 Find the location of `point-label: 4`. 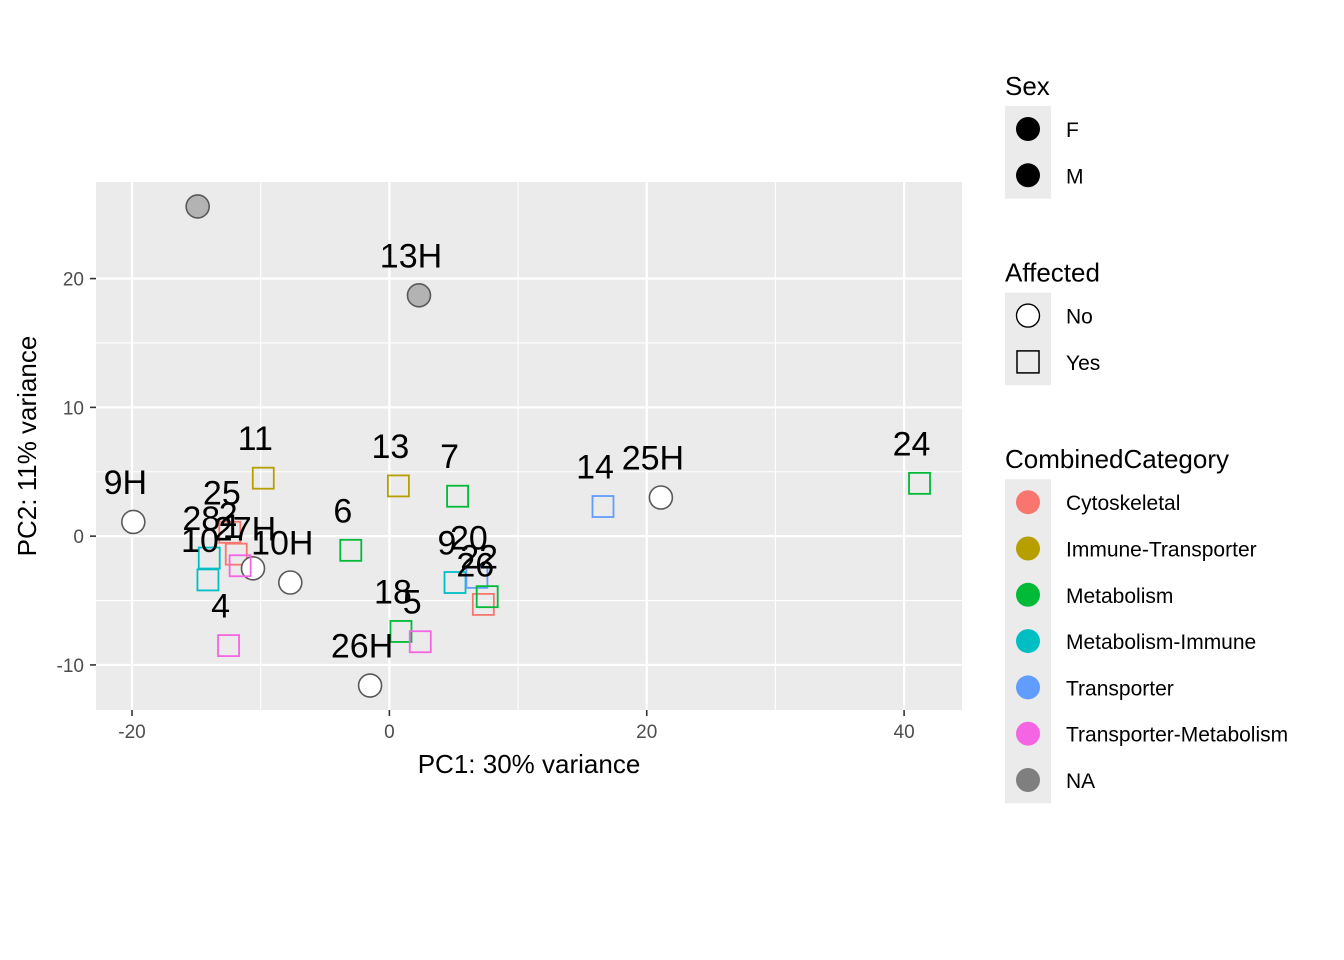

point-label: 4 is located at coordinates (220, 607).